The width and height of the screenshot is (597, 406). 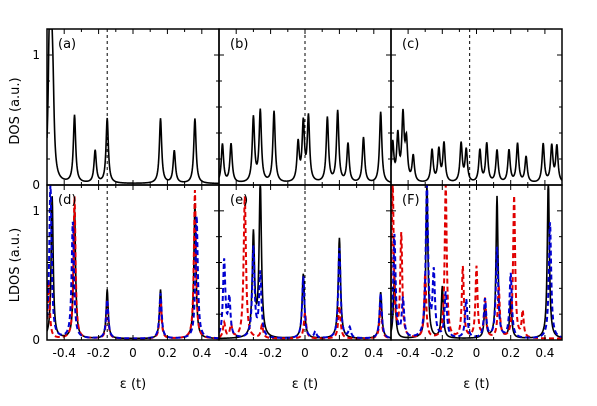 What do you see at coordinates (239, 44) in the screenshot?
I see `panel-label: (b)` at bounding box center [239, 44].